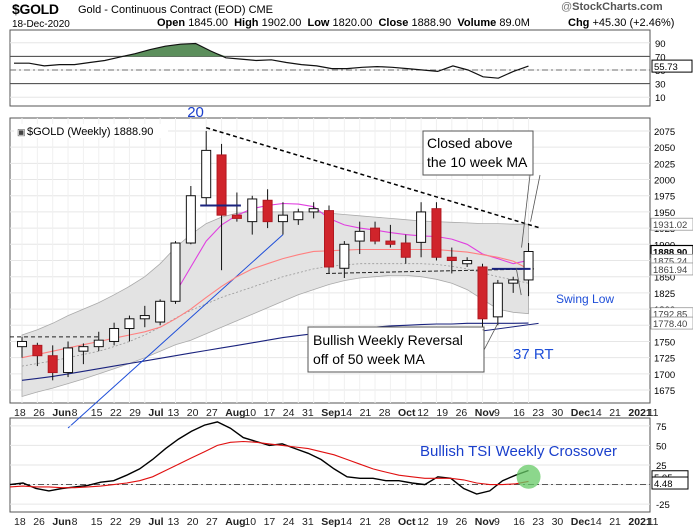 The height and width of the screenshot is (528, 693). Describe the element at coordinates (373, 177) in the screenshot. I see `downtrend-line` at that location.